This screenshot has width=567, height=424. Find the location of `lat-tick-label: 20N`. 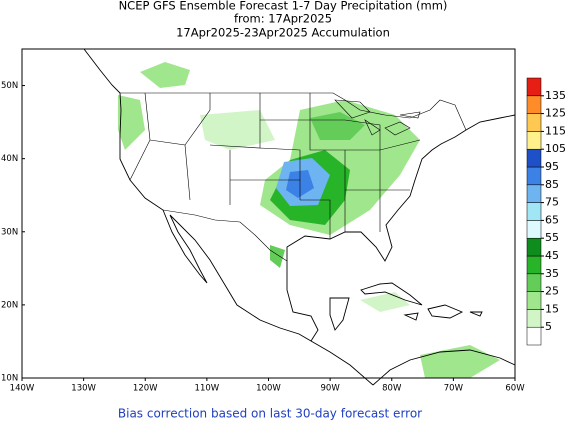

lat-tick-label: 20N is located at coordinates (9, 305).